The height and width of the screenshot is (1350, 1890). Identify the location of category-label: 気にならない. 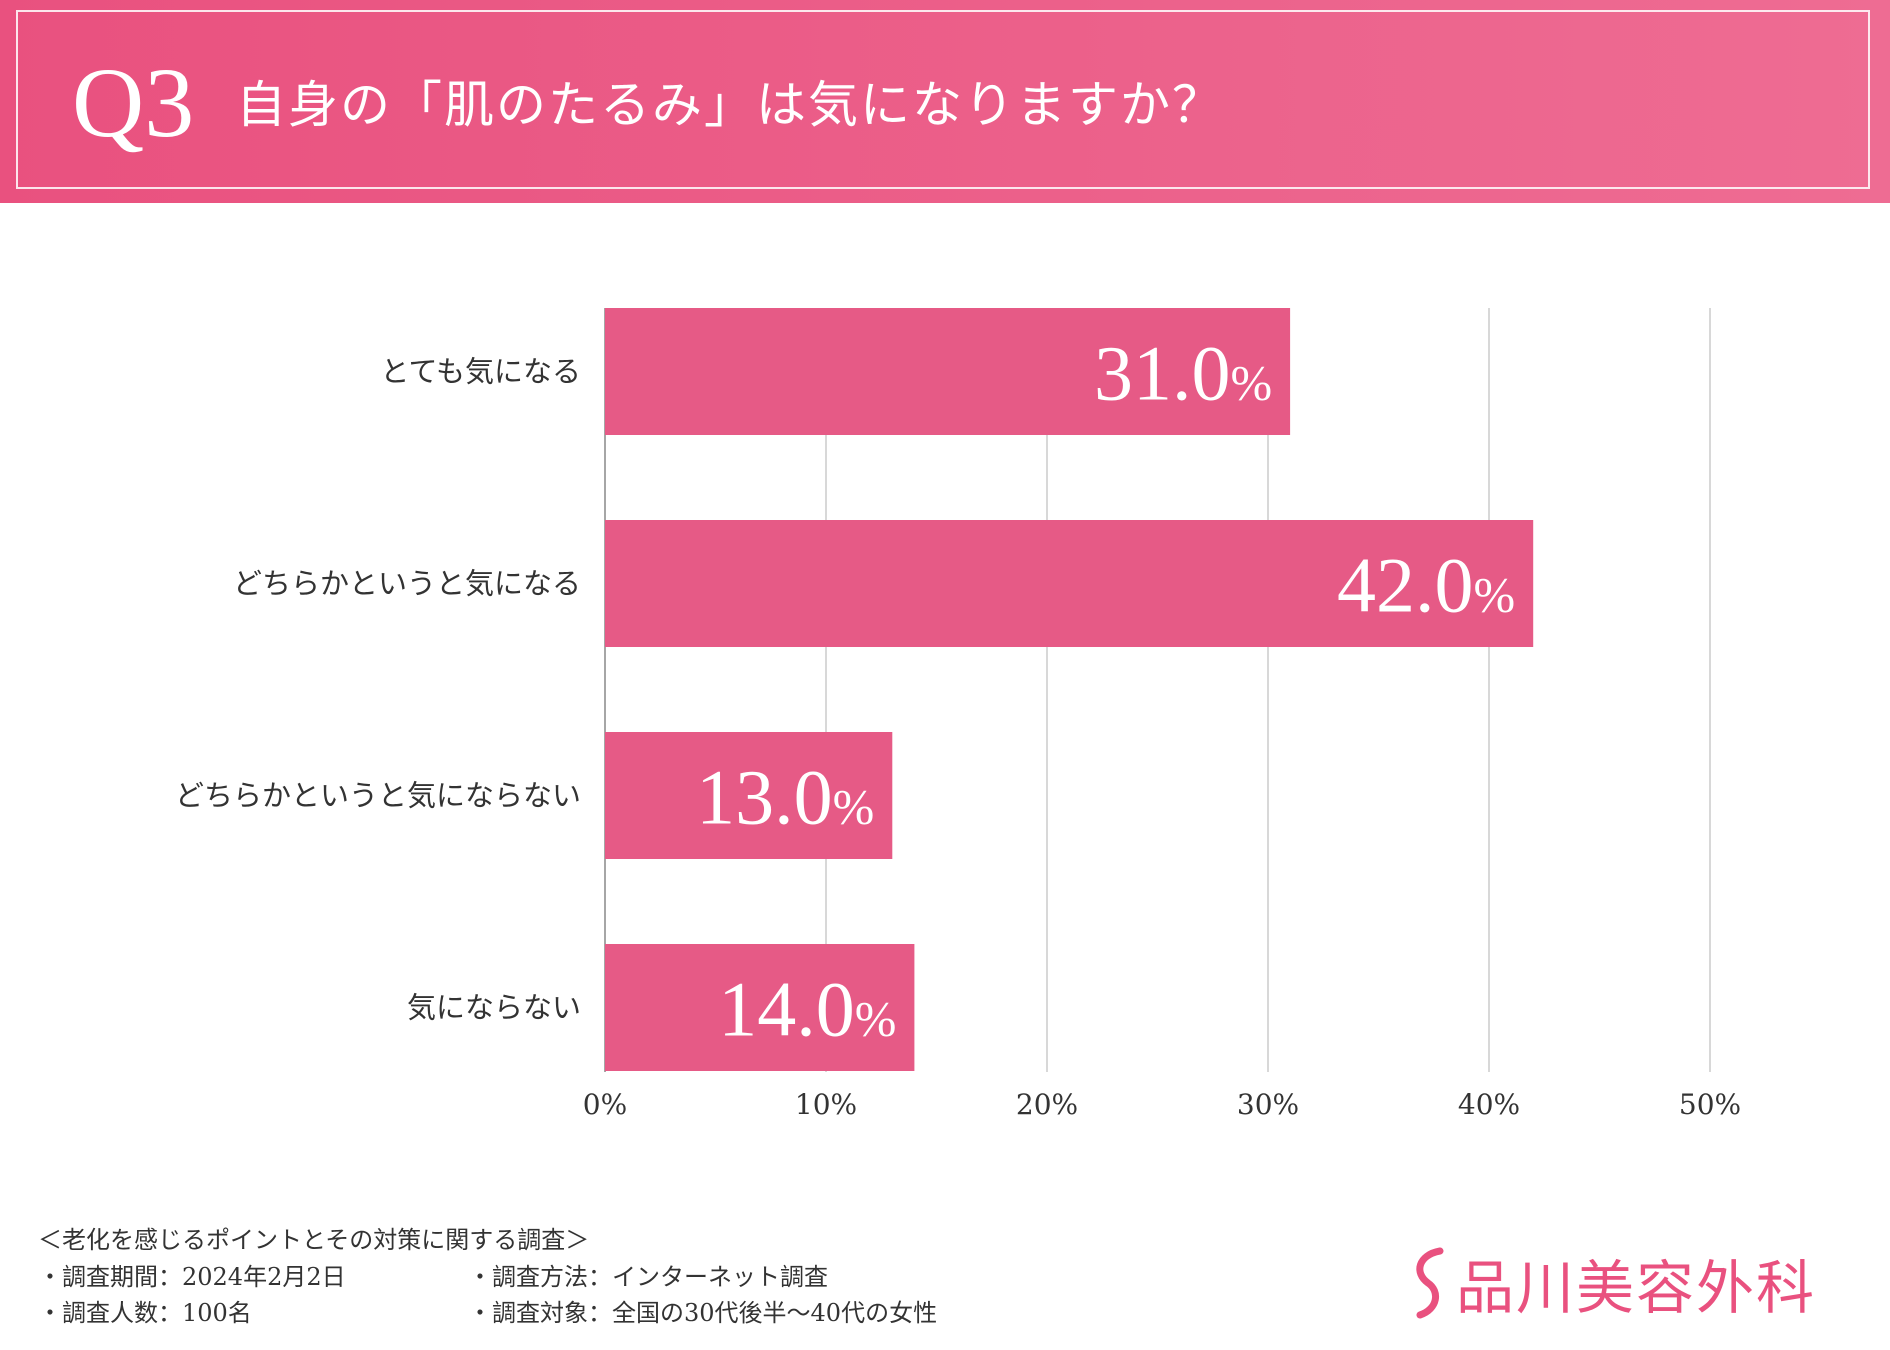
(494, 1008).